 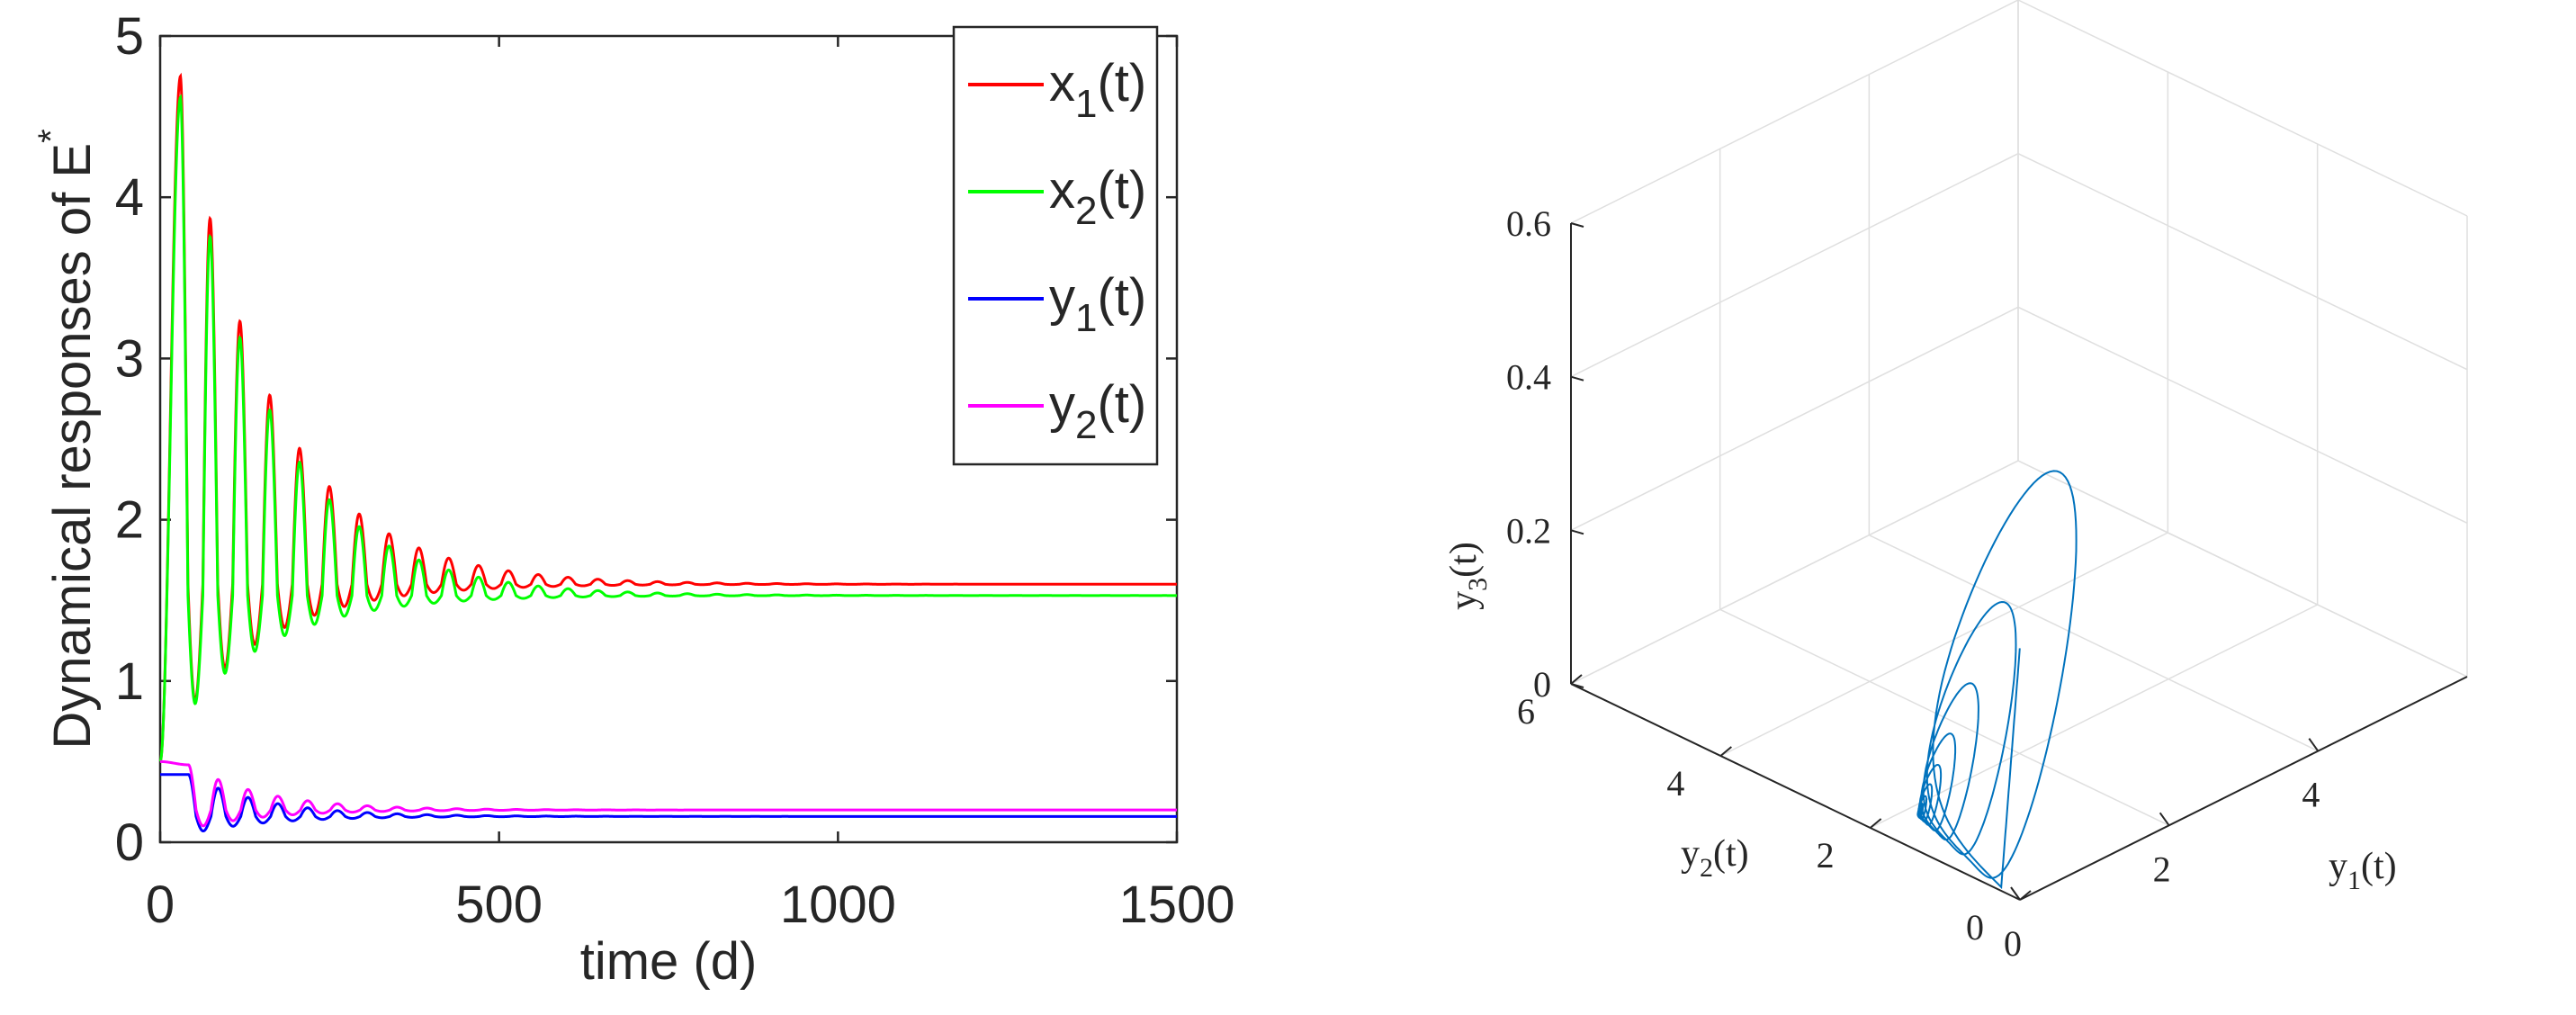 What do you see at coordinates (669, 803) in the screenshot?
I see `series-line-y1` at bounding box center [669, 803].